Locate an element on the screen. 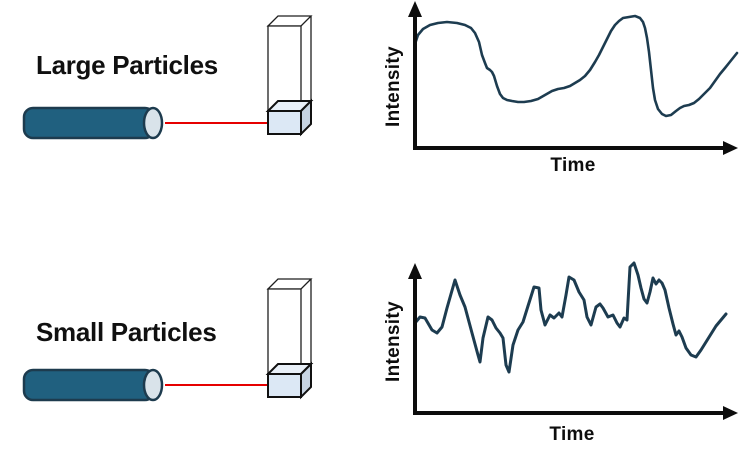 The width and height of the screenshot is (749, 451). large-graph-ylabel: Intensity is located at coordinates (393, 86).